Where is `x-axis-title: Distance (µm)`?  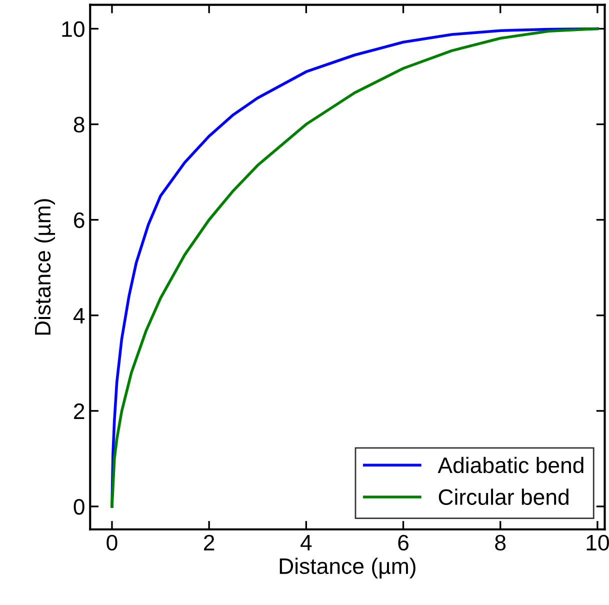 x-axis-title: Distance (µm) is located at coordinates (348, 568).